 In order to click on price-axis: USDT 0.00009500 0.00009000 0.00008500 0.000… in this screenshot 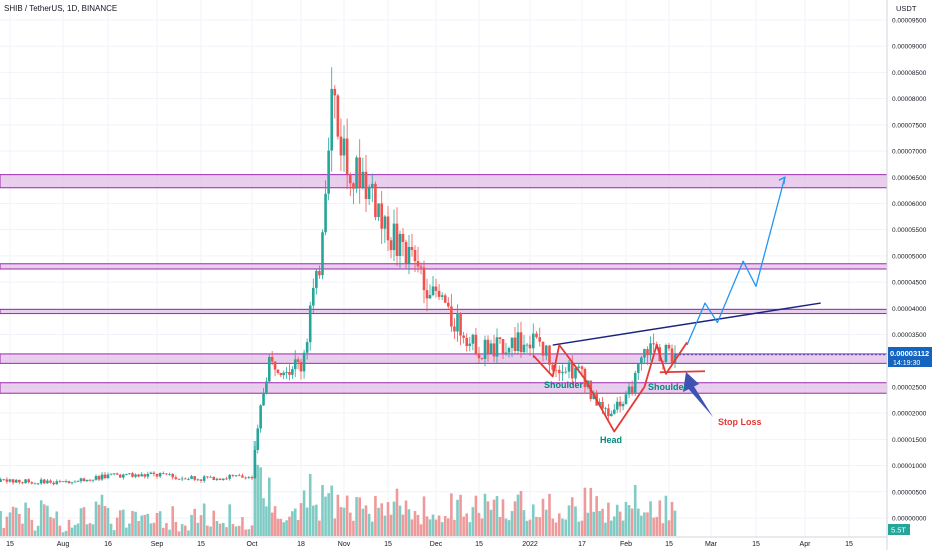, I will do `click(906, 275)`.